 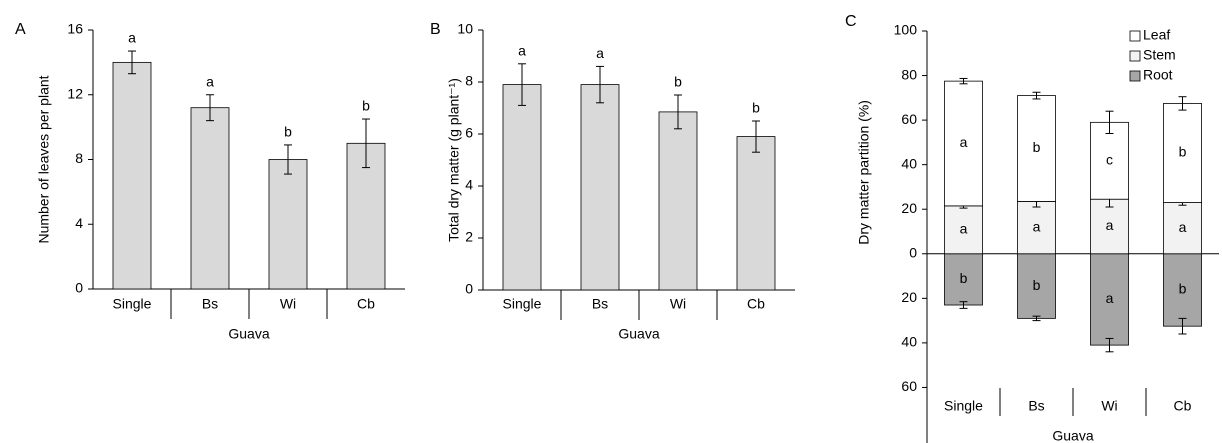 What do you see at coordinates (1159, 55) in the screenshot?
I see `legend-label: Stem` at bounding box center [1159, 55].